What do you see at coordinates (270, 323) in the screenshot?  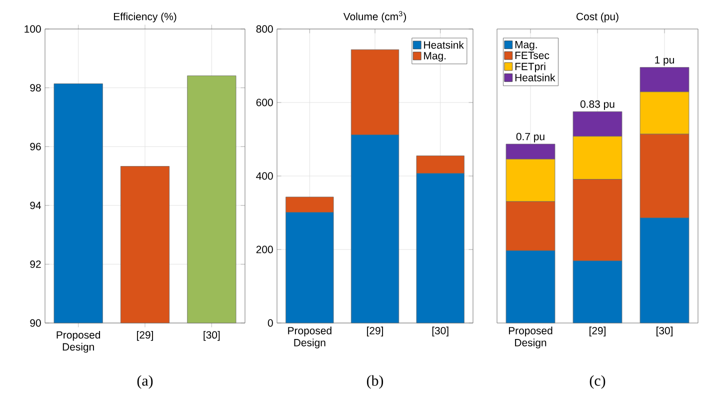 I see `y-tick-label: 0` at bounding box center [270, 323].